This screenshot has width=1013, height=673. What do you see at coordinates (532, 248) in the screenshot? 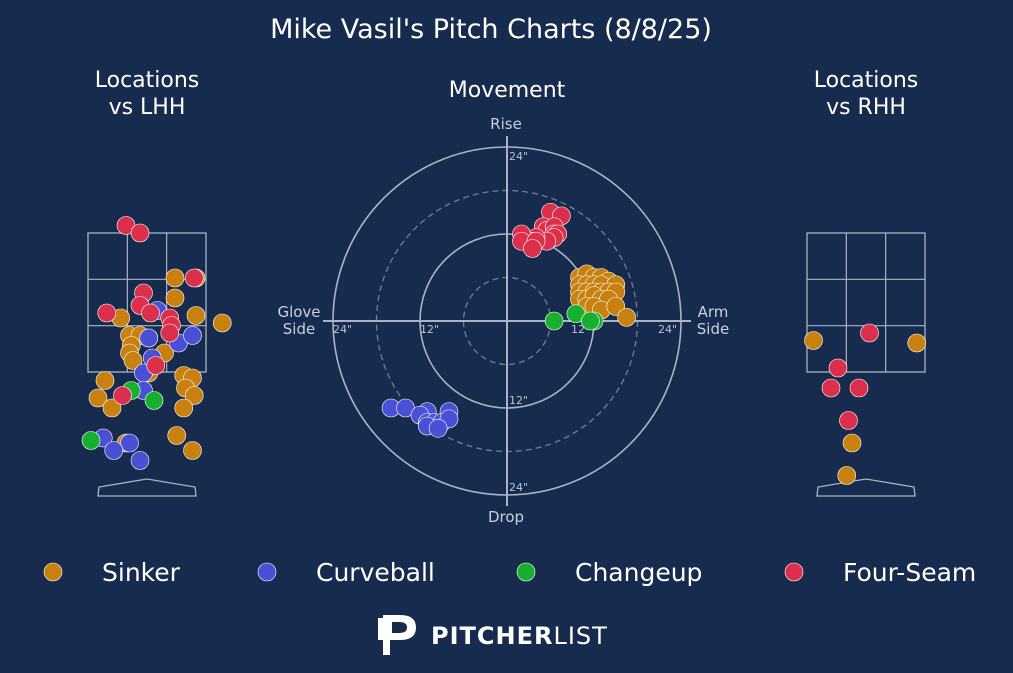
I see `movement-point-four-seam` at bounding box center [532, 248].